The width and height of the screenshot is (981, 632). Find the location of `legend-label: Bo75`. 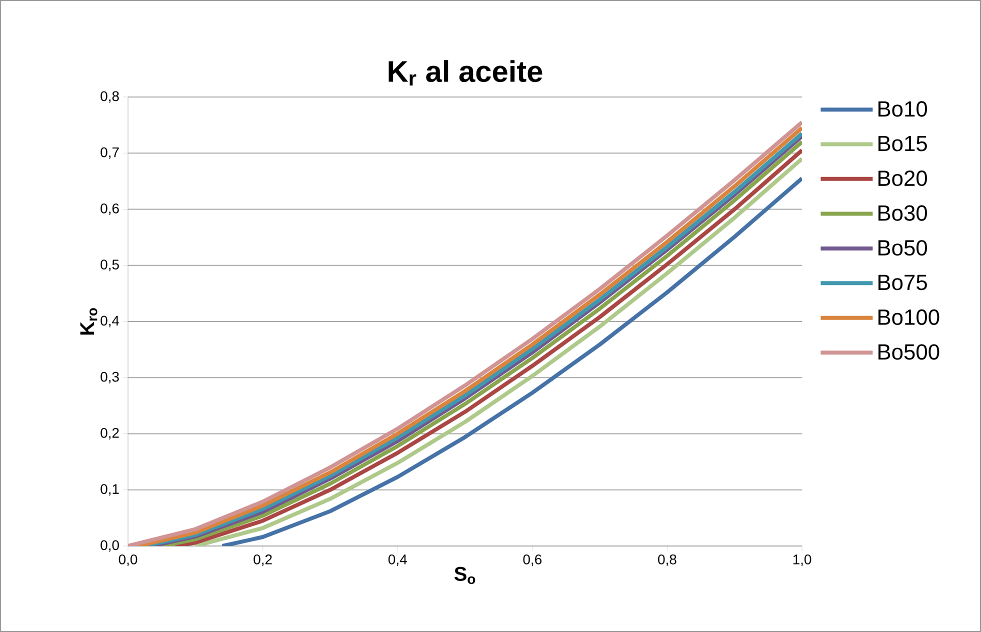

legend-label: Bo75 is located at coordinates (902, 282).